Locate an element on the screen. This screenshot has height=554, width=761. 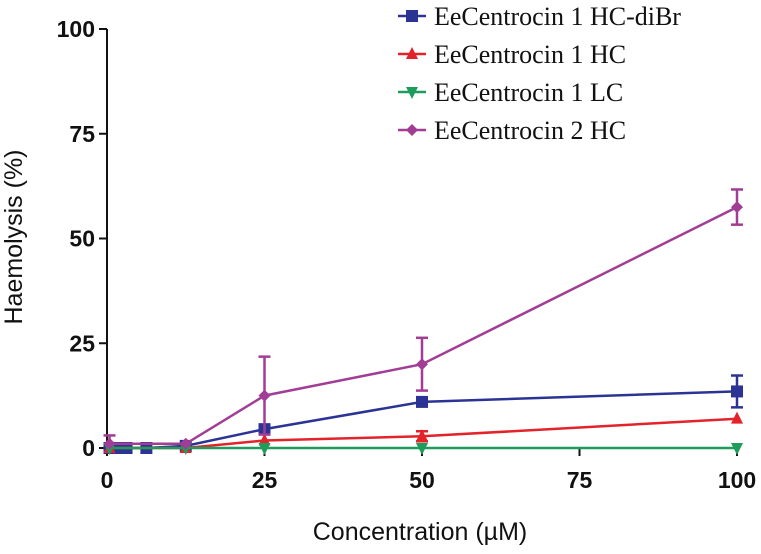
x-axis-title: Concentration (µM) is located at coordinates (420, 532).